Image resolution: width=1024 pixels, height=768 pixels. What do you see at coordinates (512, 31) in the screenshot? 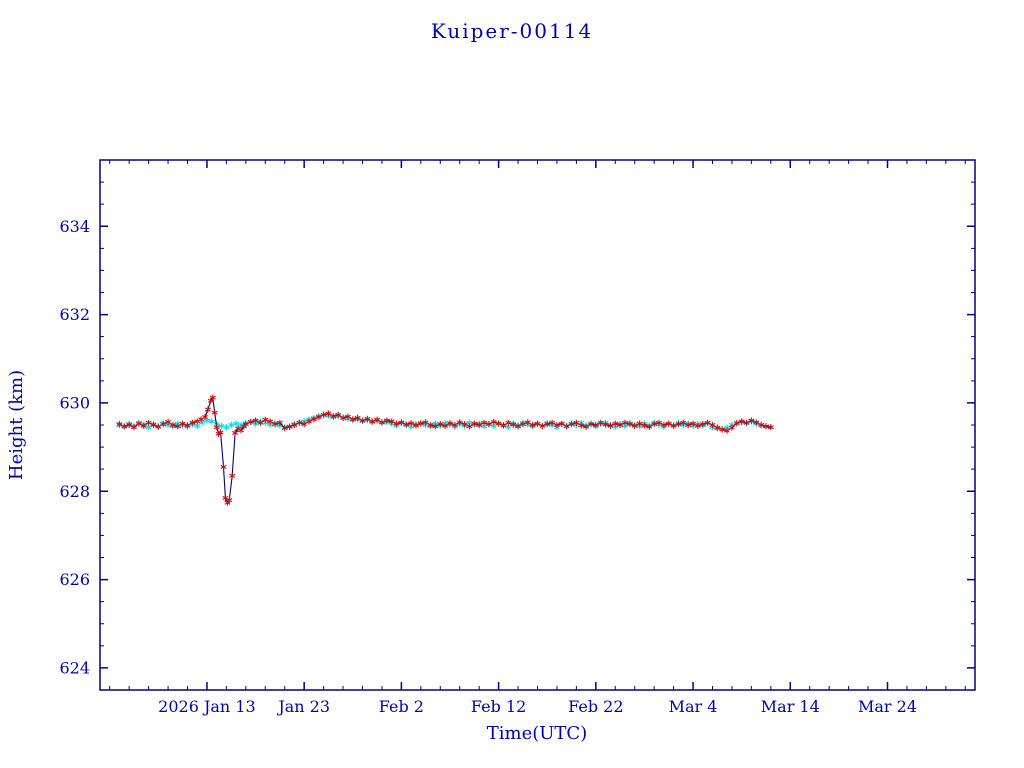
I see `chart-title: Kuiper-00114` at bounding box center [512, 31].